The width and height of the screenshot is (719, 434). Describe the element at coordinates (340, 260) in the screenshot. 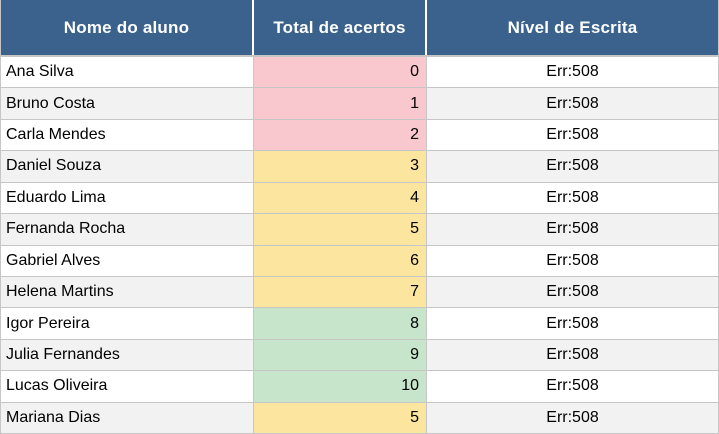

I see `total-score-cell: 6` at that location.